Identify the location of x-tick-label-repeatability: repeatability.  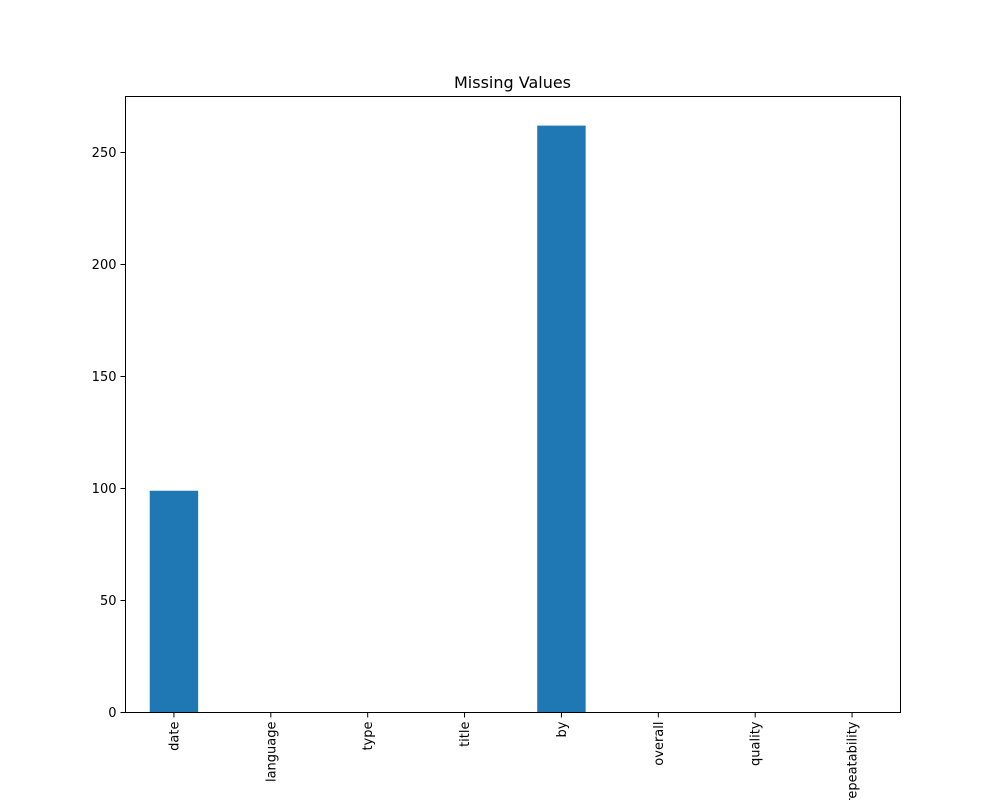
(853, 760).